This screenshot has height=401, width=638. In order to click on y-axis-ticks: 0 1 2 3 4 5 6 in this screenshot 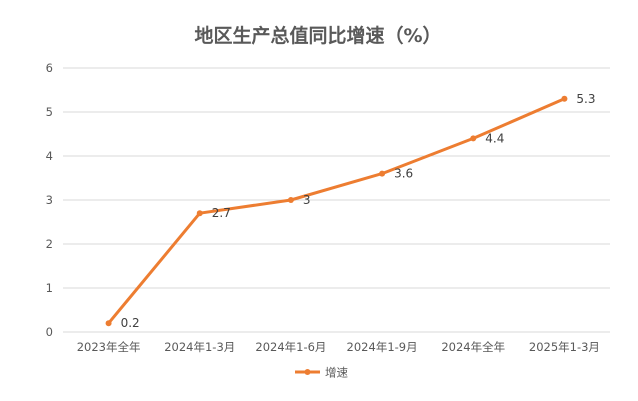, I will do `click(49, 200)`.